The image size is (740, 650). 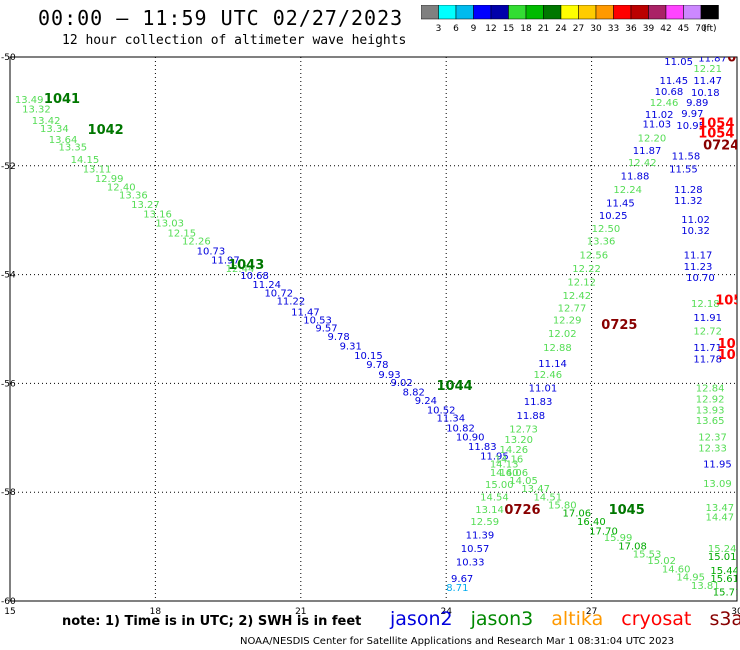 What do you see at coordinates (169, 224) in the screenshot?
I see `swh-data-label: 13.03` at bounding box center [169, 224].